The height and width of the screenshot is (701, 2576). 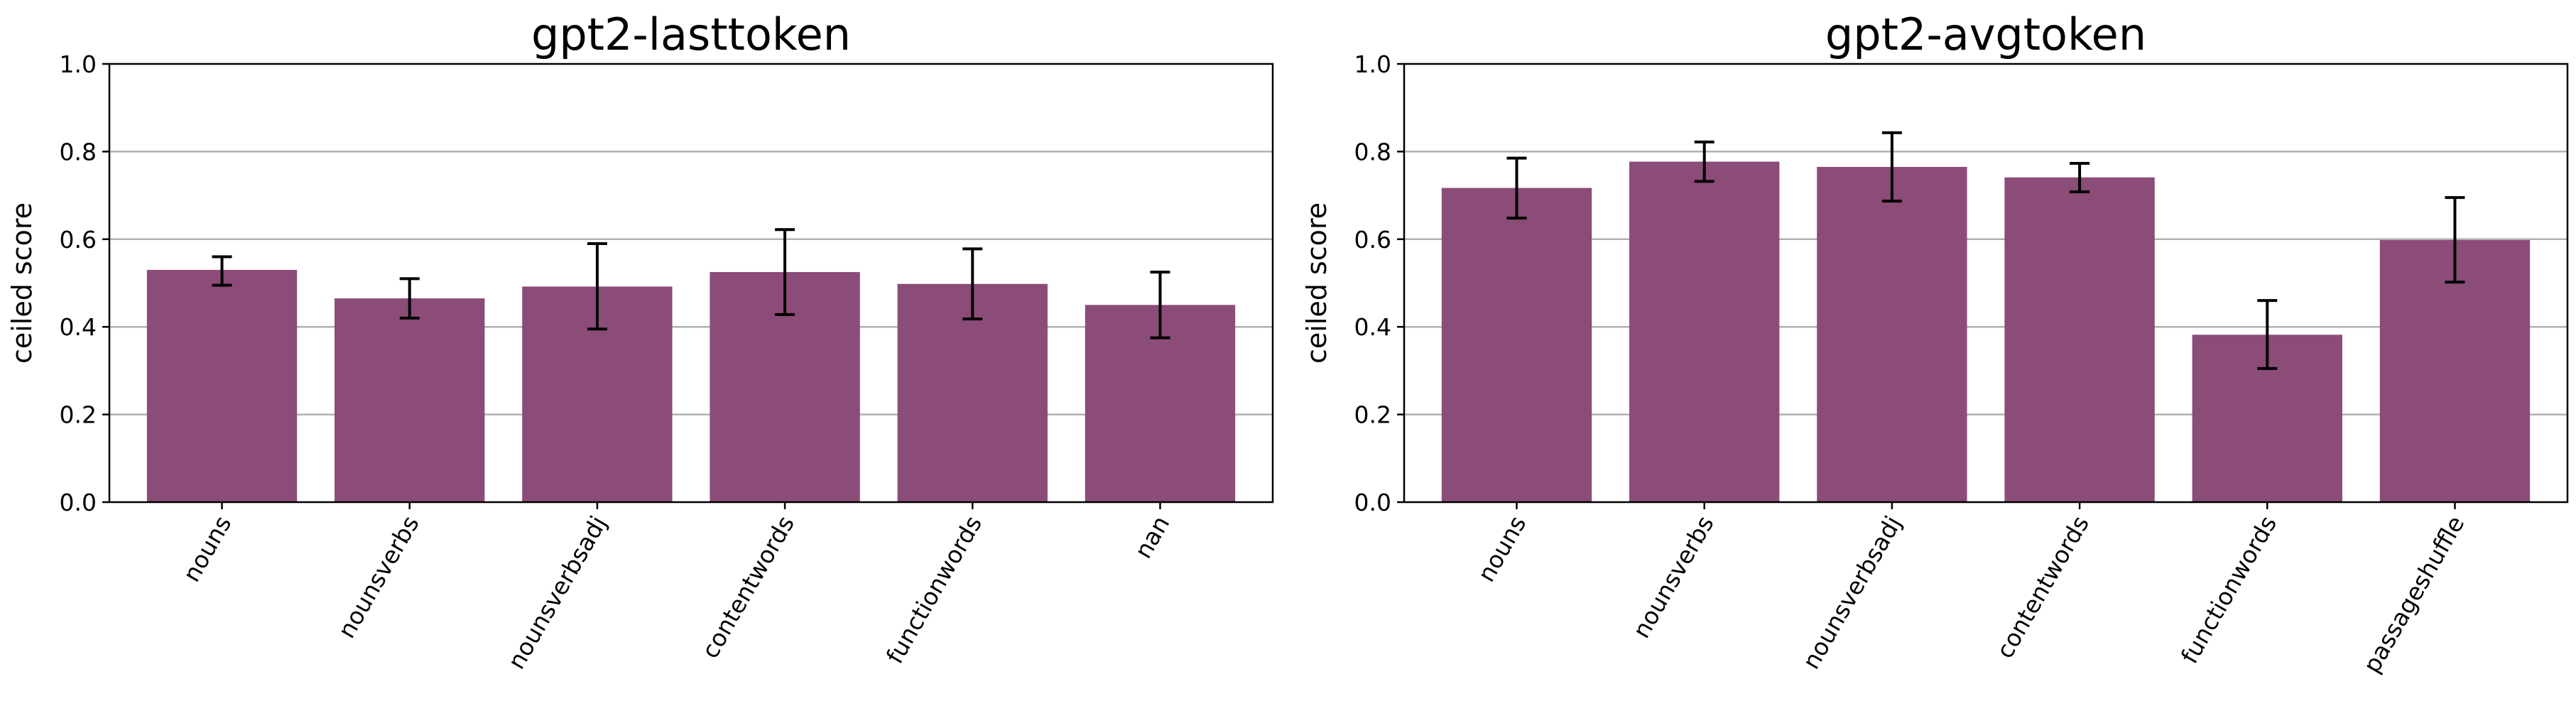 I want to click on x-tick-label-nan: nan, so click(x=1152, y=537).